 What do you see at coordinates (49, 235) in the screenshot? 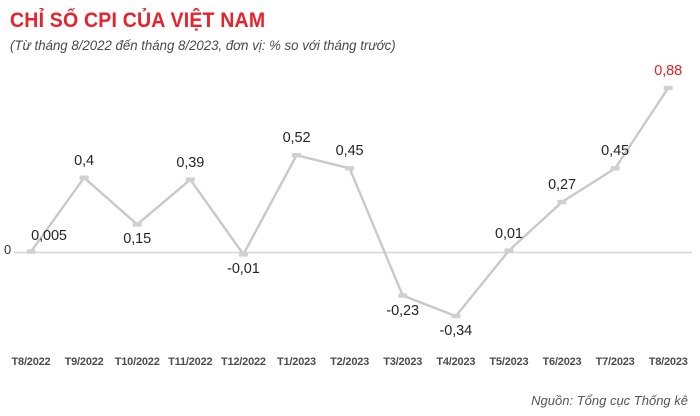
I see `data-value-label: 0,005` at bounding box center [49, 235].